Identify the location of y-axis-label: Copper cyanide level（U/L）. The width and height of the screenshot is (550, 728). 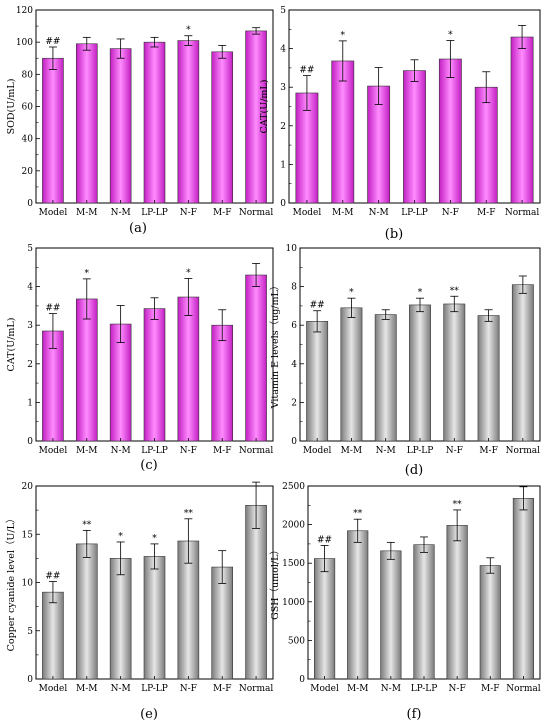
(11, 583).